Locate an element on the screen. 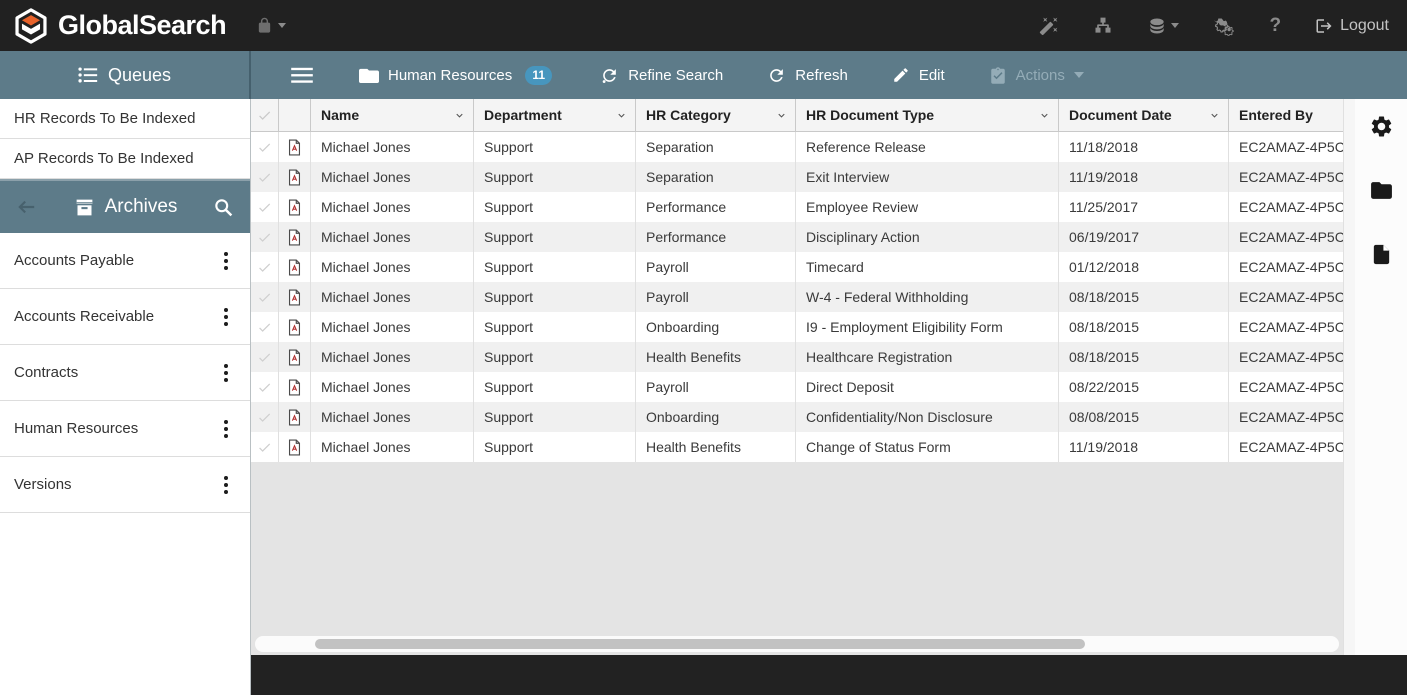 Image resolution: width=1407 pixels, height=695 pixels. queue-list-item: AP Records To Be Indexed is located at coordinates (125, 159).